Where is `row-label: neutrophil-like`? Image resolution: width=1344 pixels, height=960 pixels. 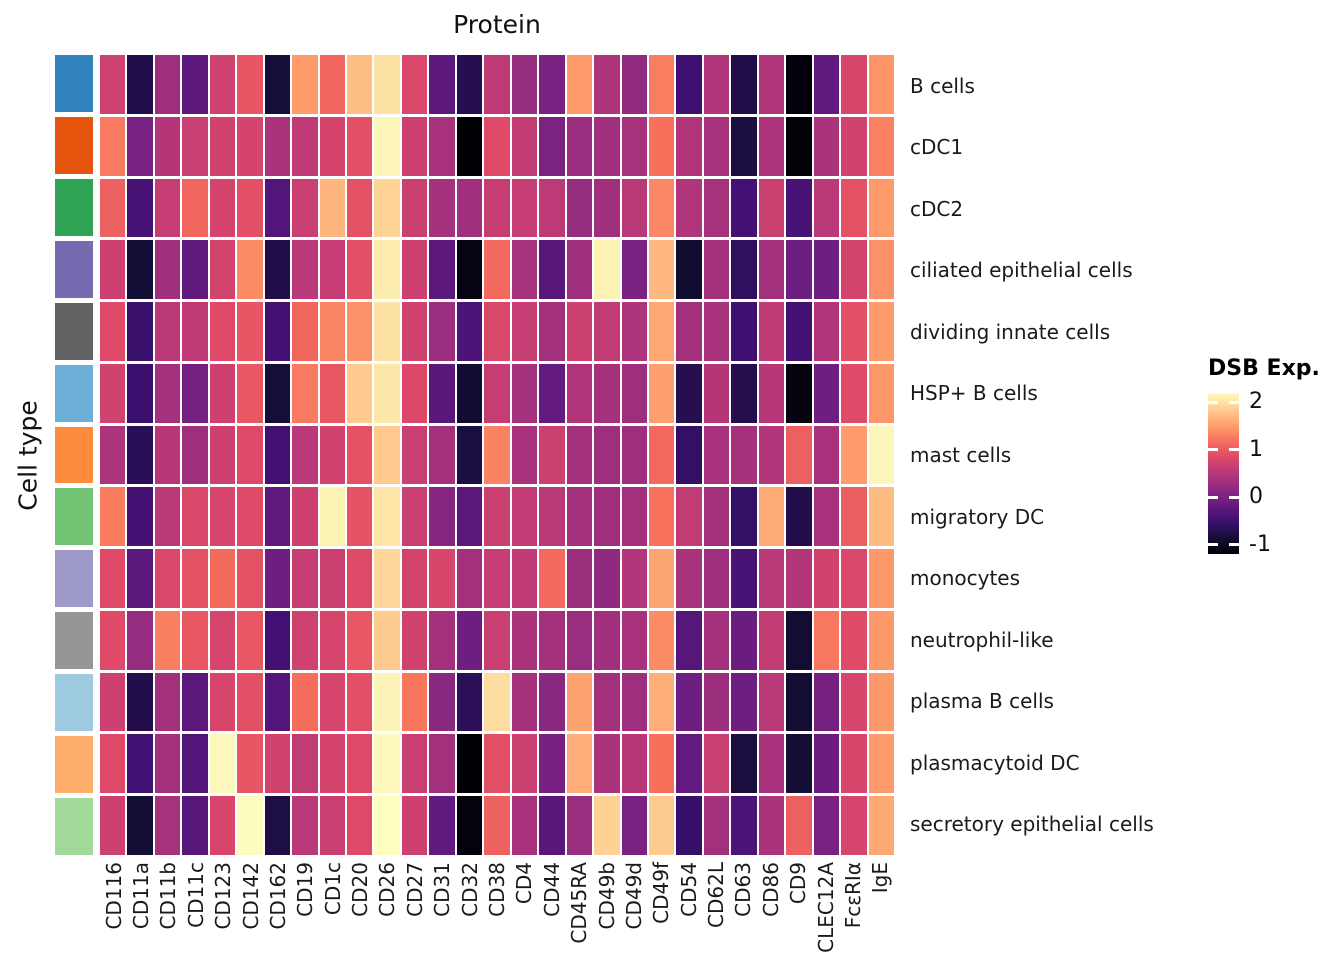 row-label: neutrophil-like is located at coordinates (982, 639).